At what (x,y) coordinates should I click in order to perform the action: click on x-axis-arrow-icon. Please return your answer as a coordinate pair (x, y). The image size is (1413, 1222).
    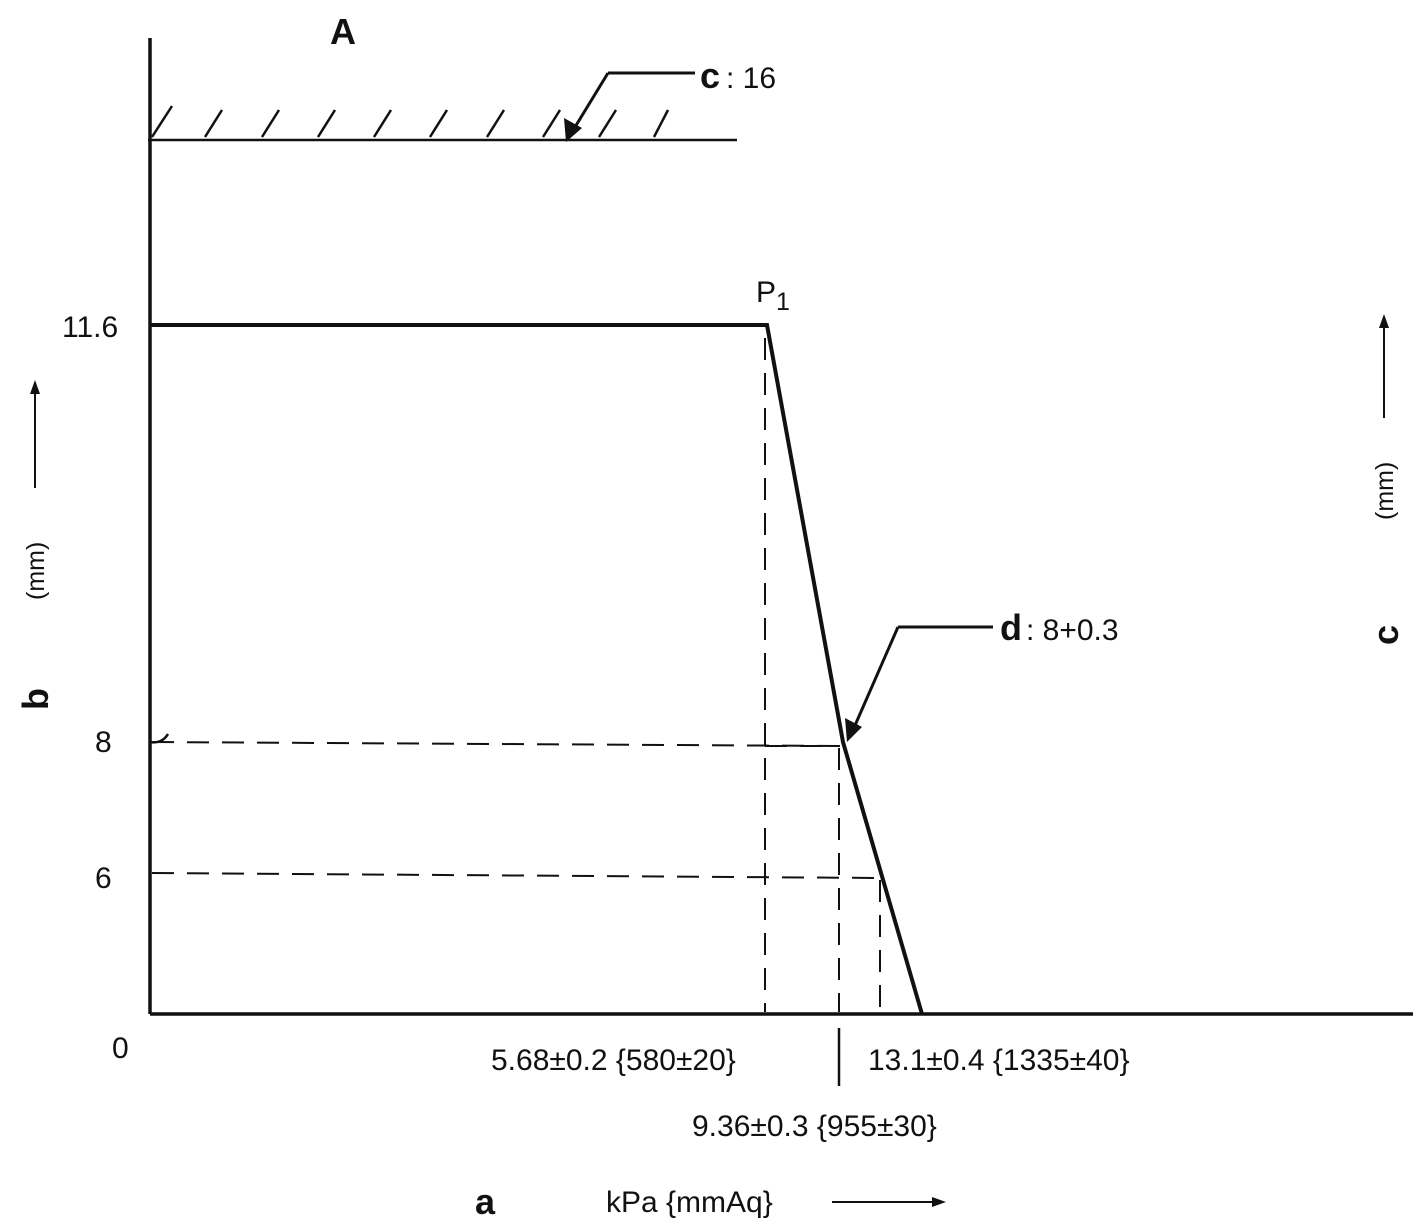
    Looking at the image, I should click on (889, 1202).